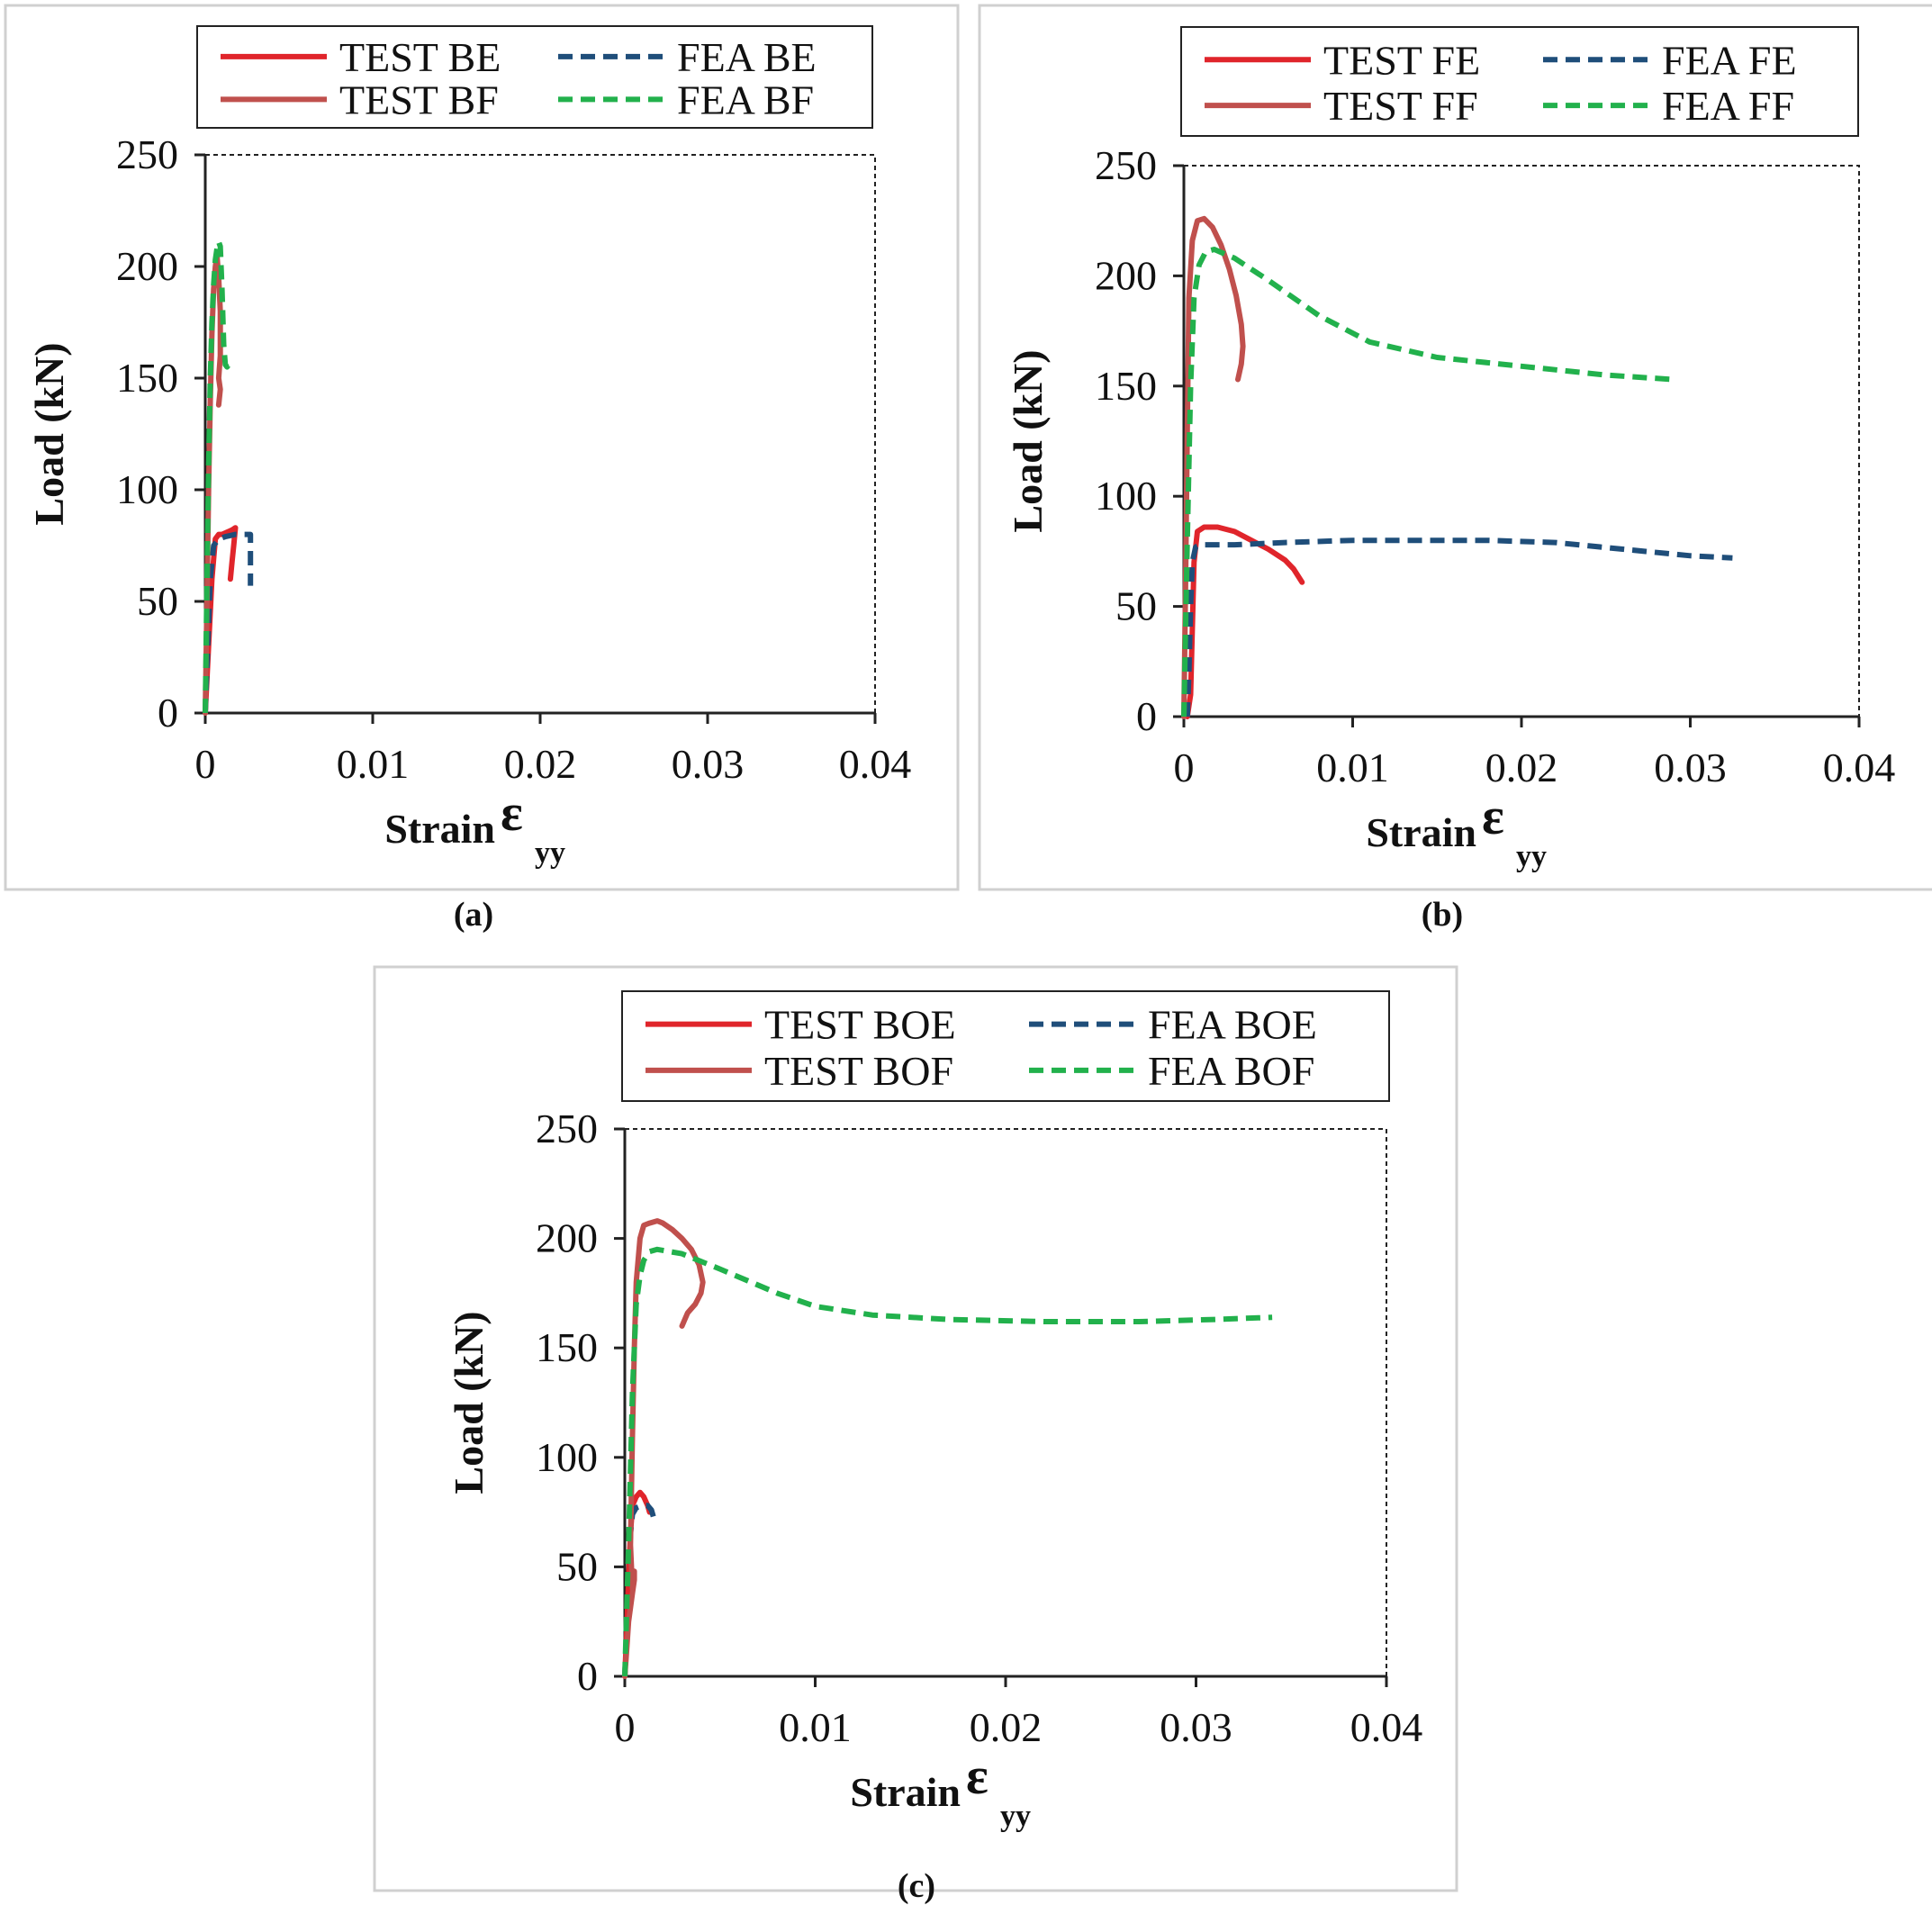  I want to click on panel-caption: (a), so click(473, 915).